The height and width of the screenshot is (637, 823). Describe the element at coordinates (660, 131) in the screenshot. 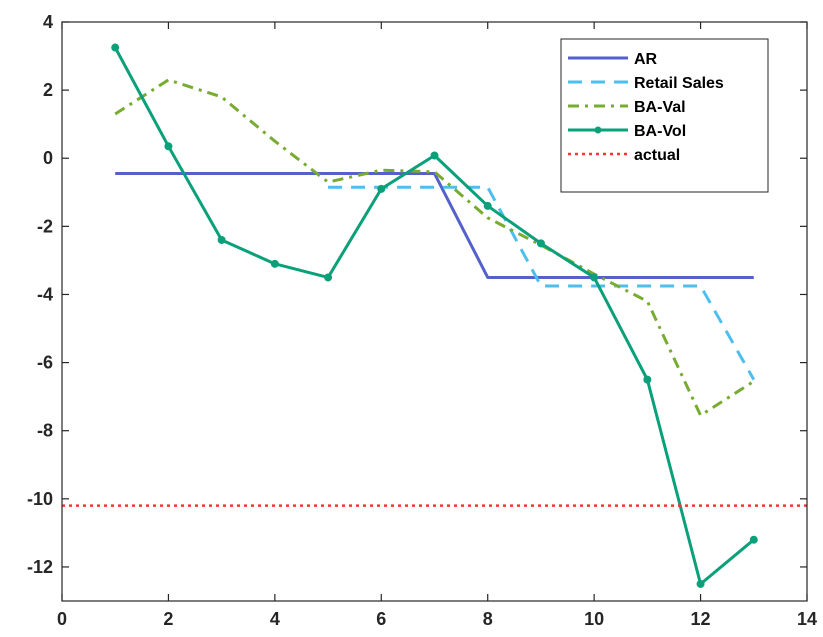

I see `legend-label-ba-vol: BA-Vol` at that location.